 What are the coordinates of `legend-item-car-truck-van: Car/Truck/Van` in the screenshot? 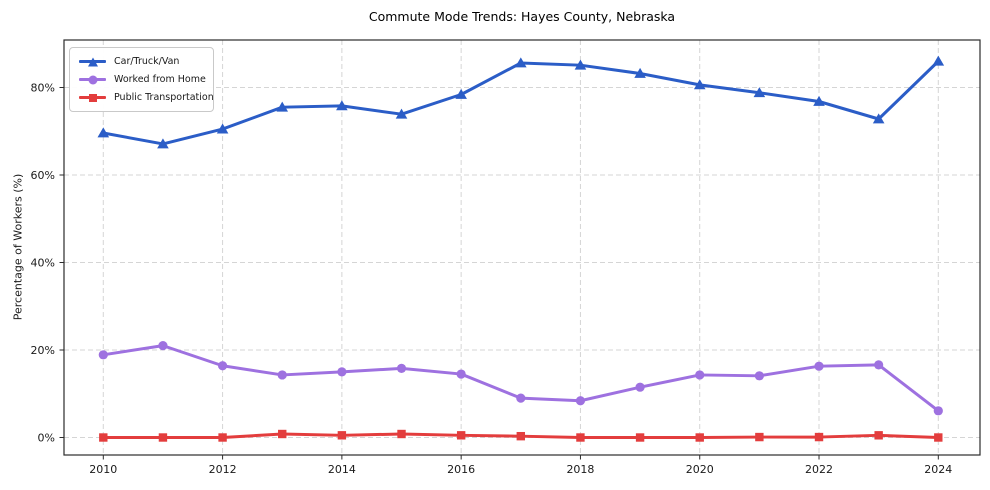 It's located at (143, 61).